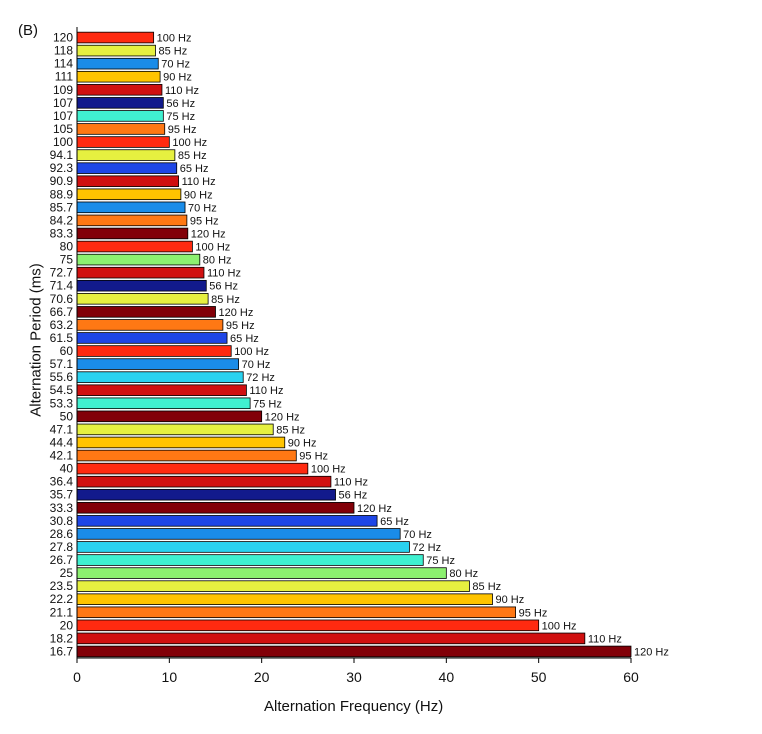  What do you see at coordinates (62, 155) in the screenshot?
I see `y-tick-label: 94.1` at bounding box center [62, 155].